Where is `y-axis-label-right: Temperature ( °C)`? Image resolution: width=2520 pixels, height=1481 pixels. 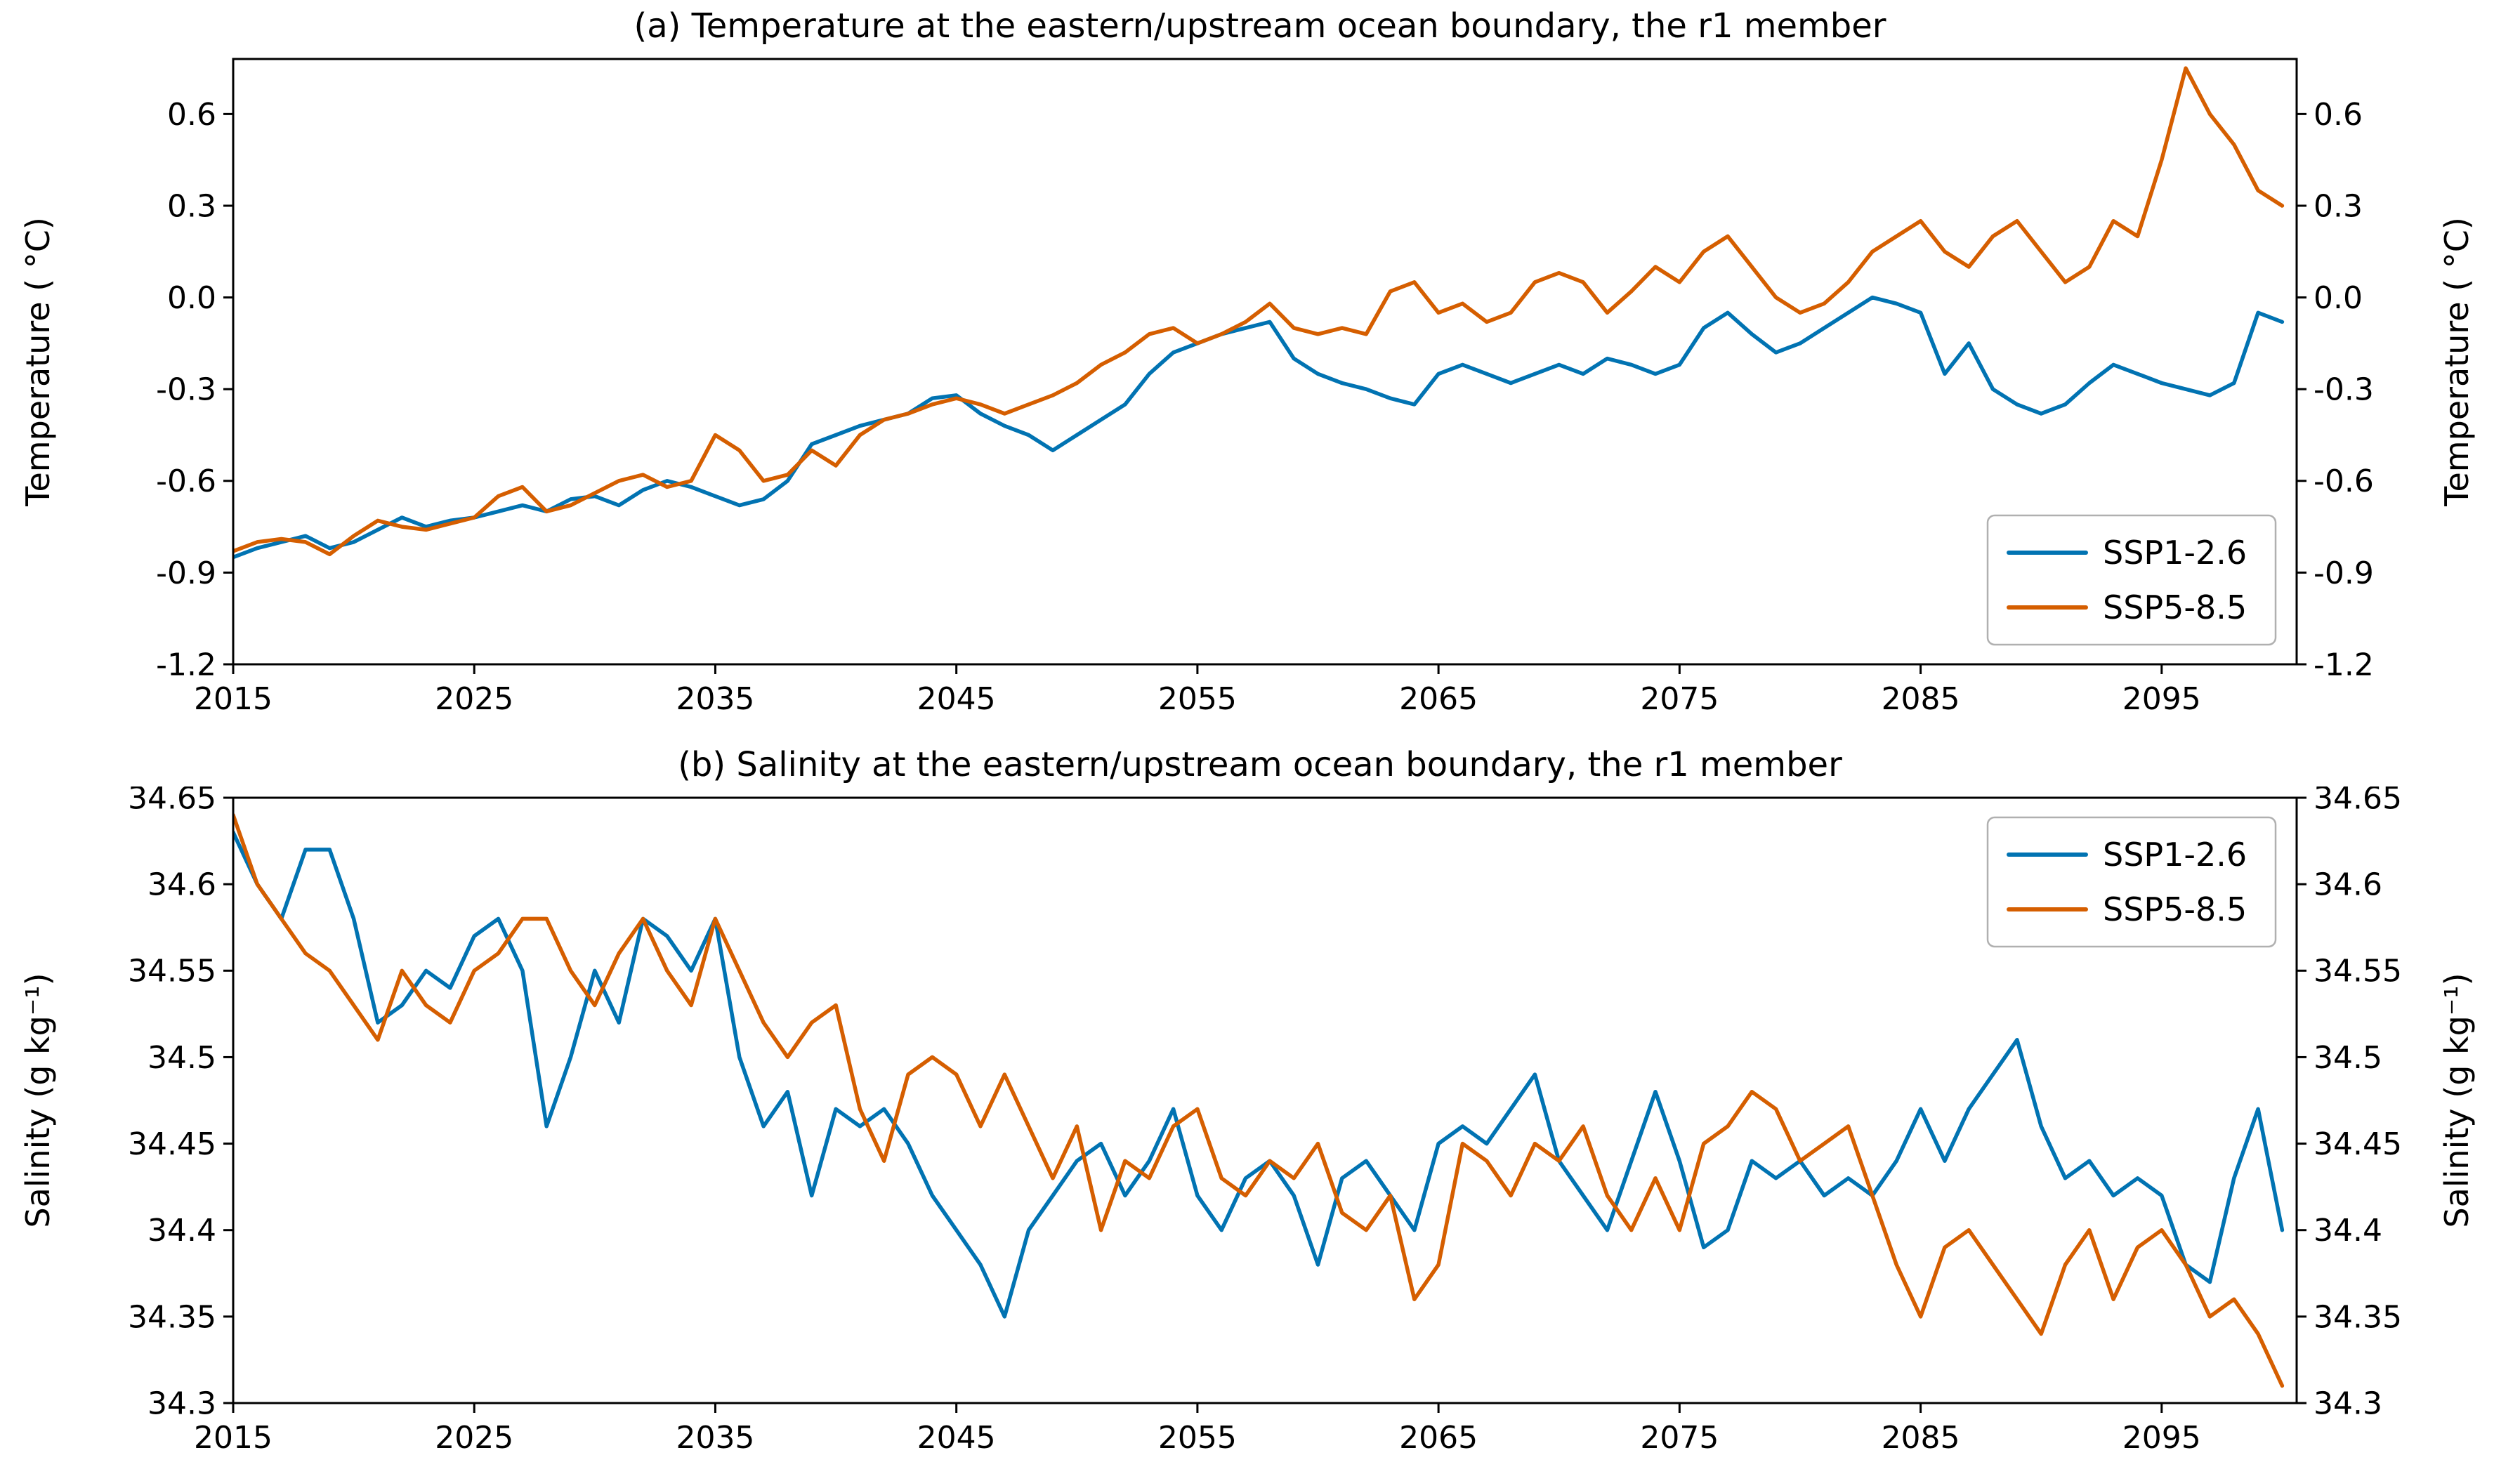 y-axis-label-right: Temperature ( °C) is located at coordinates (2457, 362).